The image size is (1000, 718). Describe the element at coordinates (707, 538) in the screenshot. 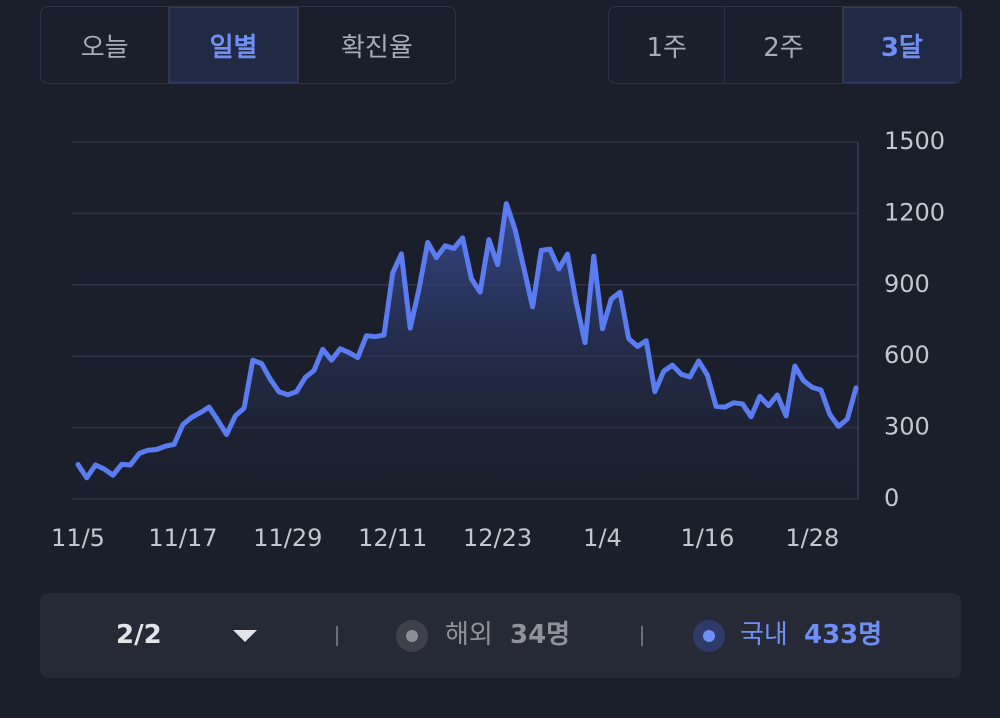

I see `x-tick-label: 1/16` at that location.